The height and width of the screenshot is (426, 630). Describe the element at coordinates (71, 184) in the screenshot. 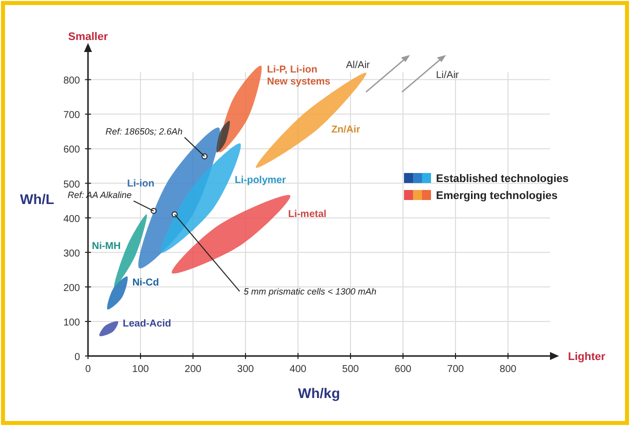

I see `y-tick-label: 500` at that location.